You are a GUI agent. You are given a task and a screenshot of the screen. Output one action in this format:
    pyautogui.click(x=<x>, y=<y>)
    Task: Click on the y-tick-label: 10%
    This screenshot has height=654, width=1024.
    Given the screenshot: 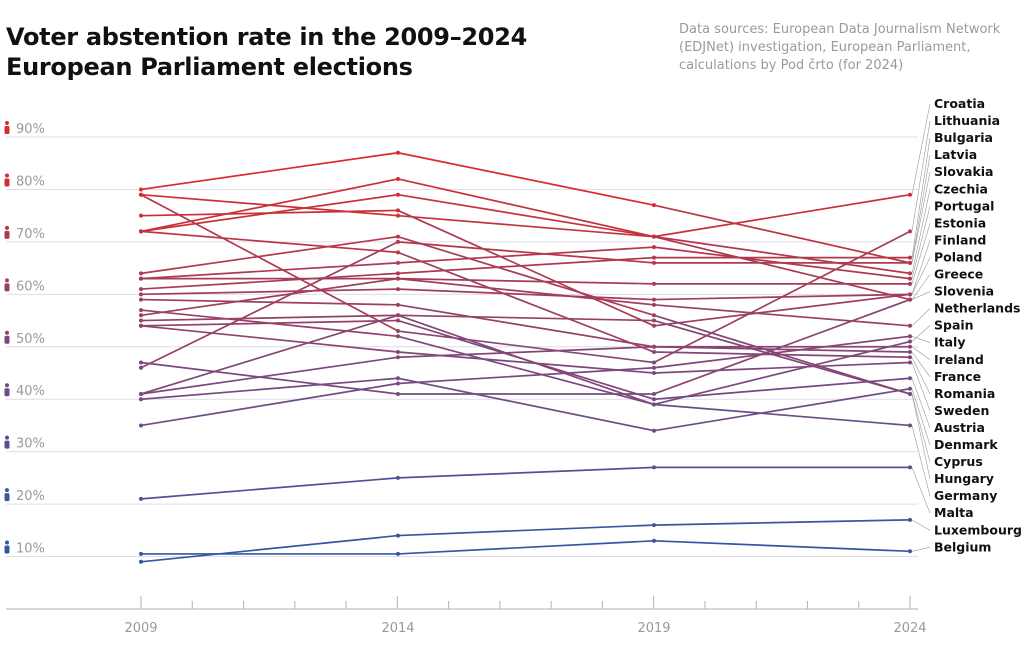 What is the action you would take?
    pyautogui.click(x=30, y=549)
    